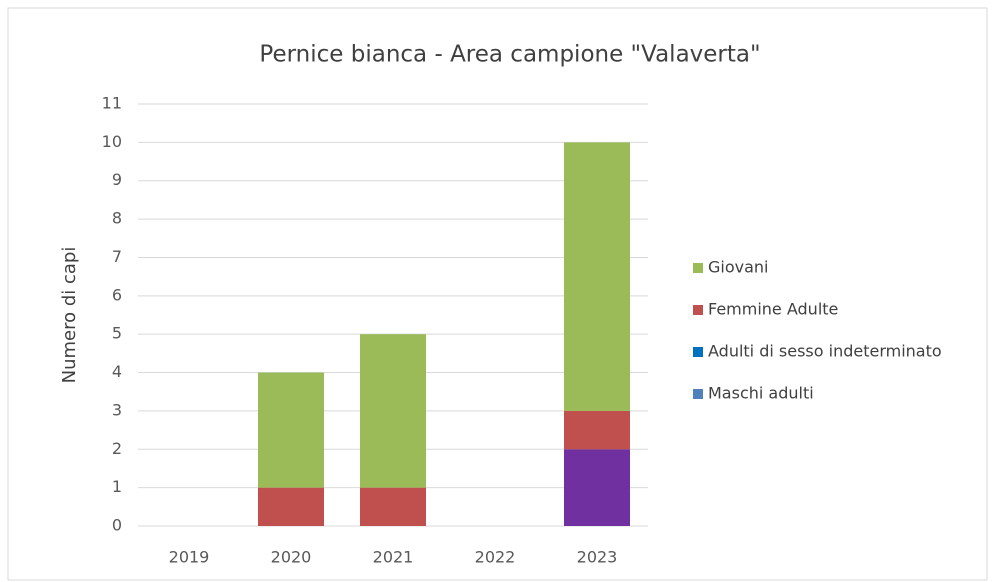 Image resolution: width=996 pixels, height=582 pixels. Describe the element at coordinates (825, 351) in the screenshot. I see `legend-label: Adulti di sesso indeterminato` at that location.